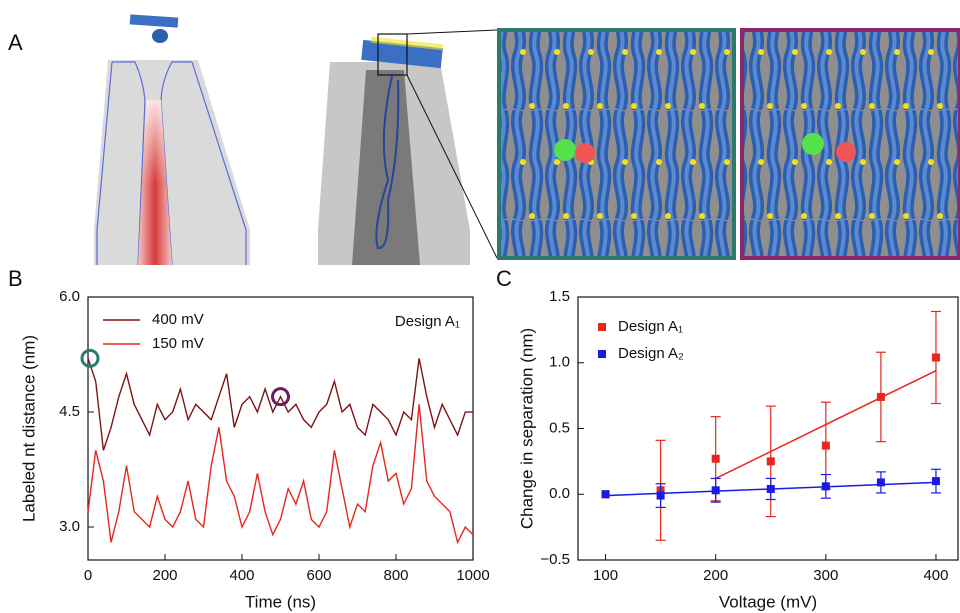 This screenshot has height=613, width=960. What do you see at coordinates (15, 42) in the screenshot?
I see `panel-label: A` at bounding box center [15, 42].